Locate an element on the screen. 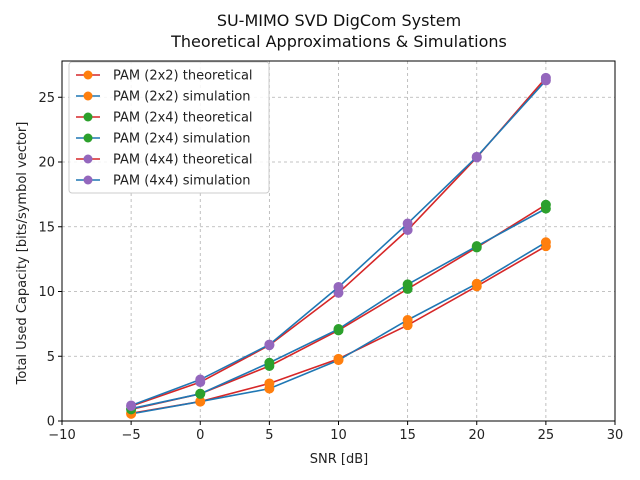  legend-box is located at coordinates (169, 127).